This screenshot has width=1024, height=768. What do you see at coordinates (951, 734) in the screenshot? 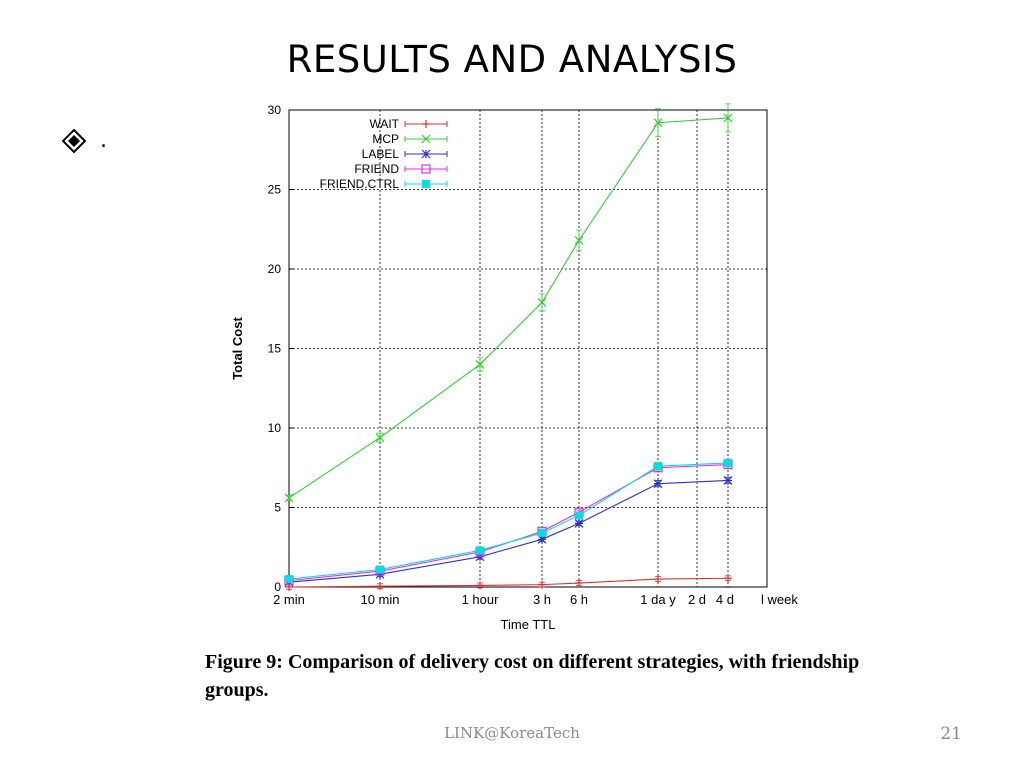
I see `page-number: 21` at bounding box center [951, 734].